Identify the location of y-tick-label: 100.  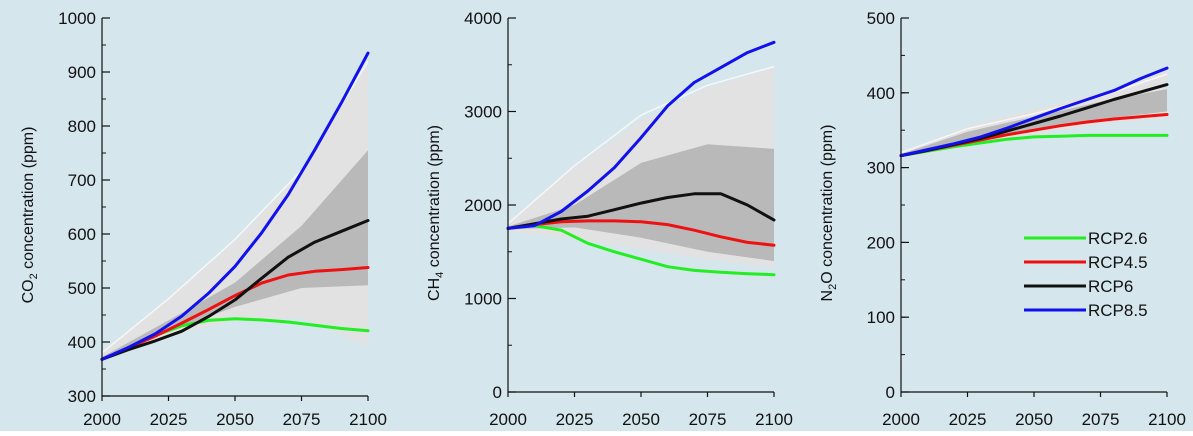
(881, 317).